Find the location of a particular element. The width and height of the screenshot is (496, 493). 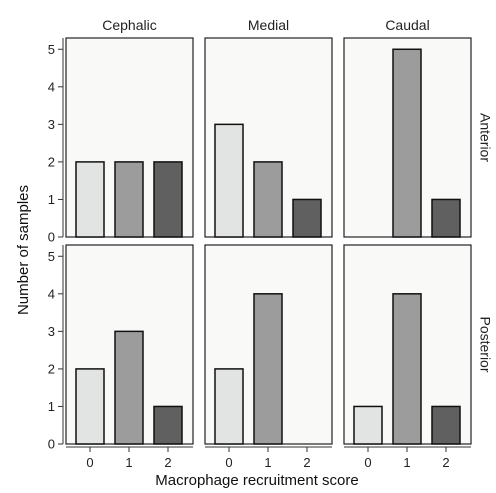

panel-anterior-caudal is located at coordinates (407, 137).